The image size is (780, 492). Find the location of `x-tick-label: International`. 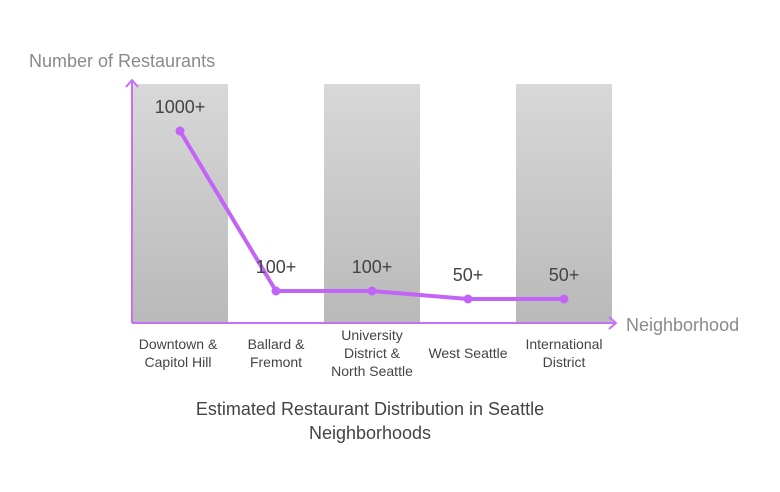

x-tick-label: International is located at coordinates (563, 344).